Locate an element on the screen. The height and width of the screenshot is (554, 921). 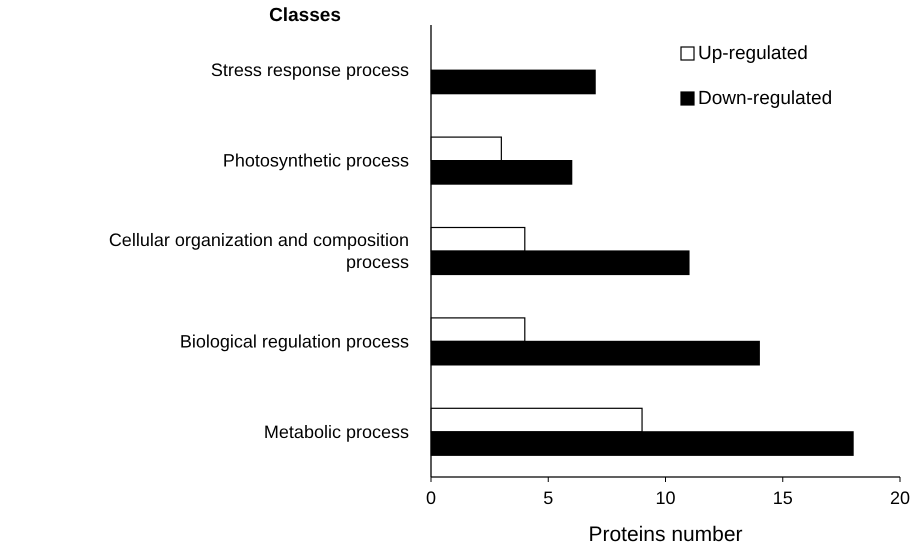
y-tick-label: Cellular organization and composition process is located at coordinates (258, 251).